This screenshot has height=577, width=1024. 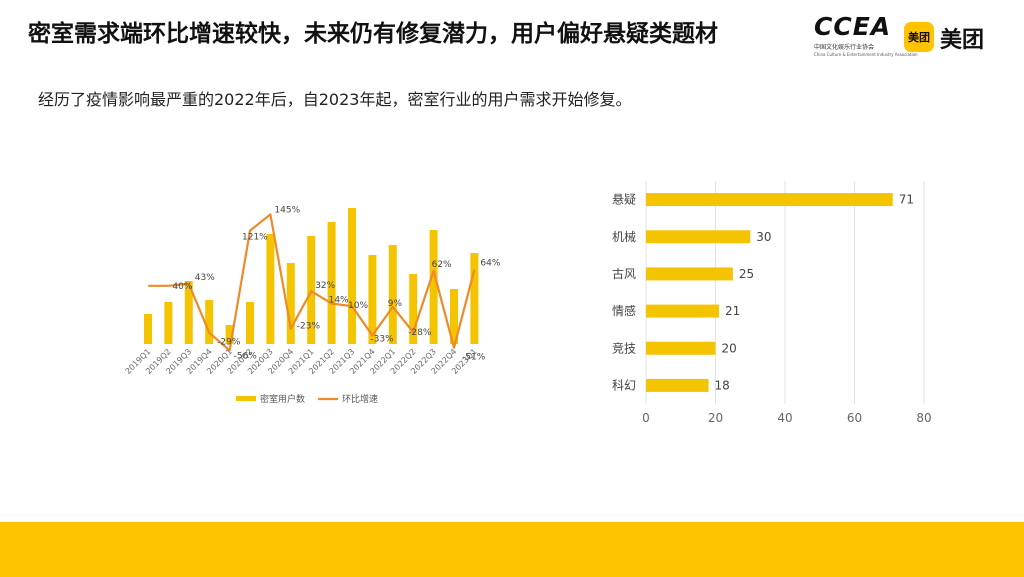 What do you see at coordinates (352, 276) in the screenshot?
I see `users-bar-2021Q3` at bounding box center [352, 276].